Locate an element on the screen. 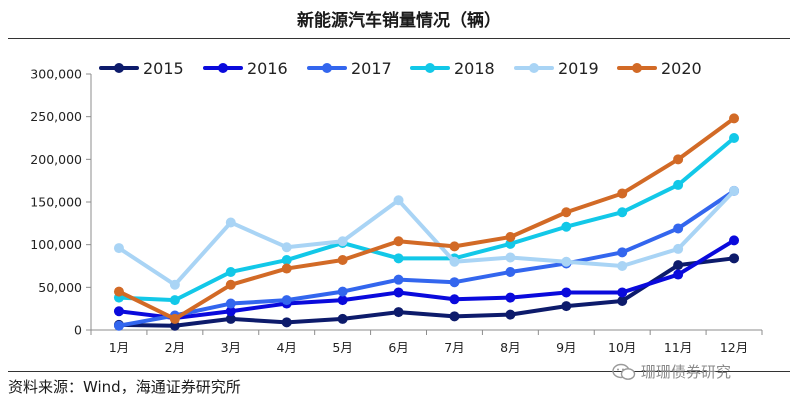 The height and width of the screenshot is (406, 798). x-tick-label: 9月 is located at coordinates (566, 347).